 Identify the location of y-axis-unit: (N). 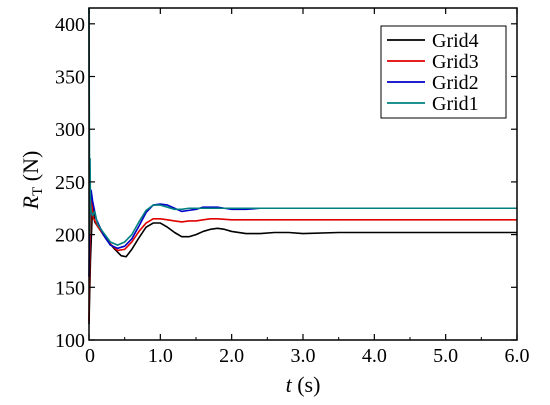
(30, 169).